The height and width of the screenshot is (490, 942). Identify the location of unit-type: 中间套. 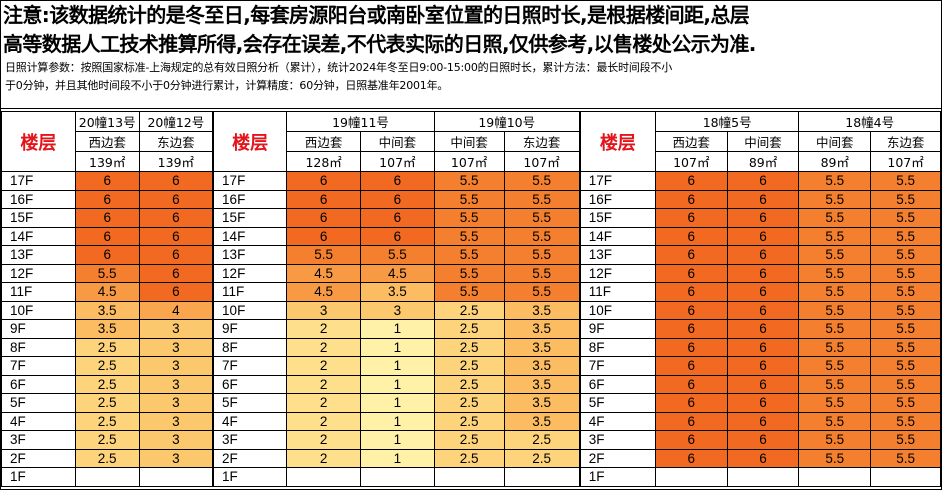
(469, 141).